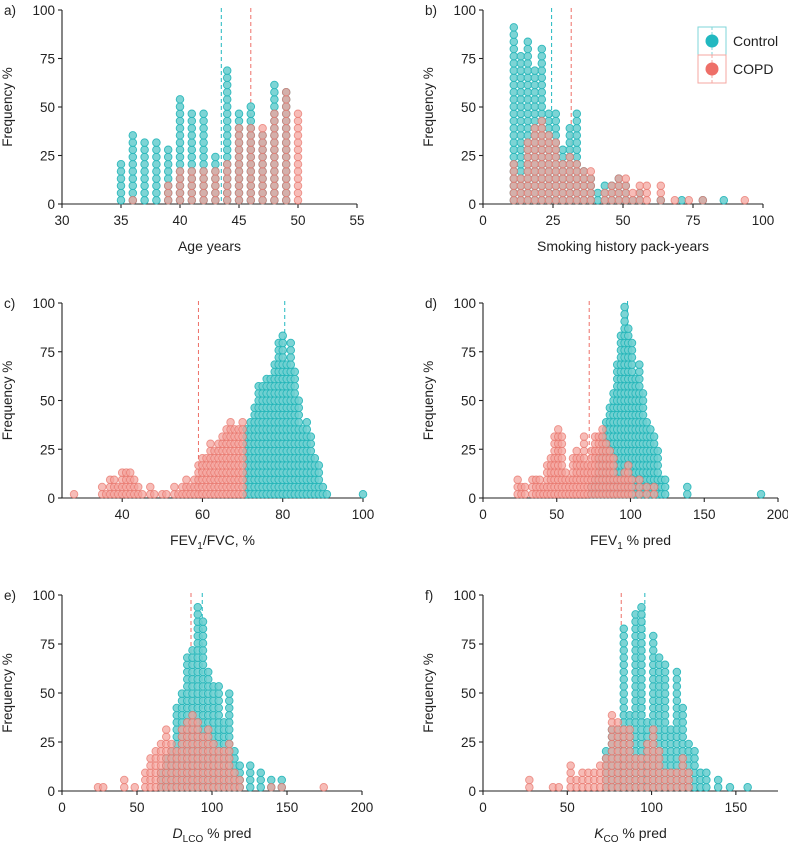  I want to click on x-tick-label: 40, so click(122, 514).